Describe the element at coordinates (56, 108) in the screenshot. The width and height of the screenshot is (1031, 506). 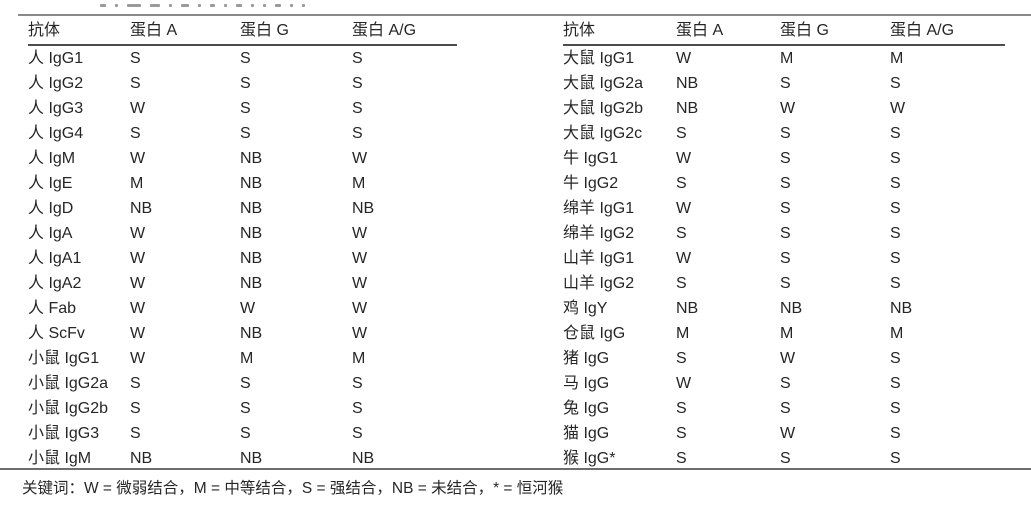
I see `antibody-label: 人 IgG3` at that location.